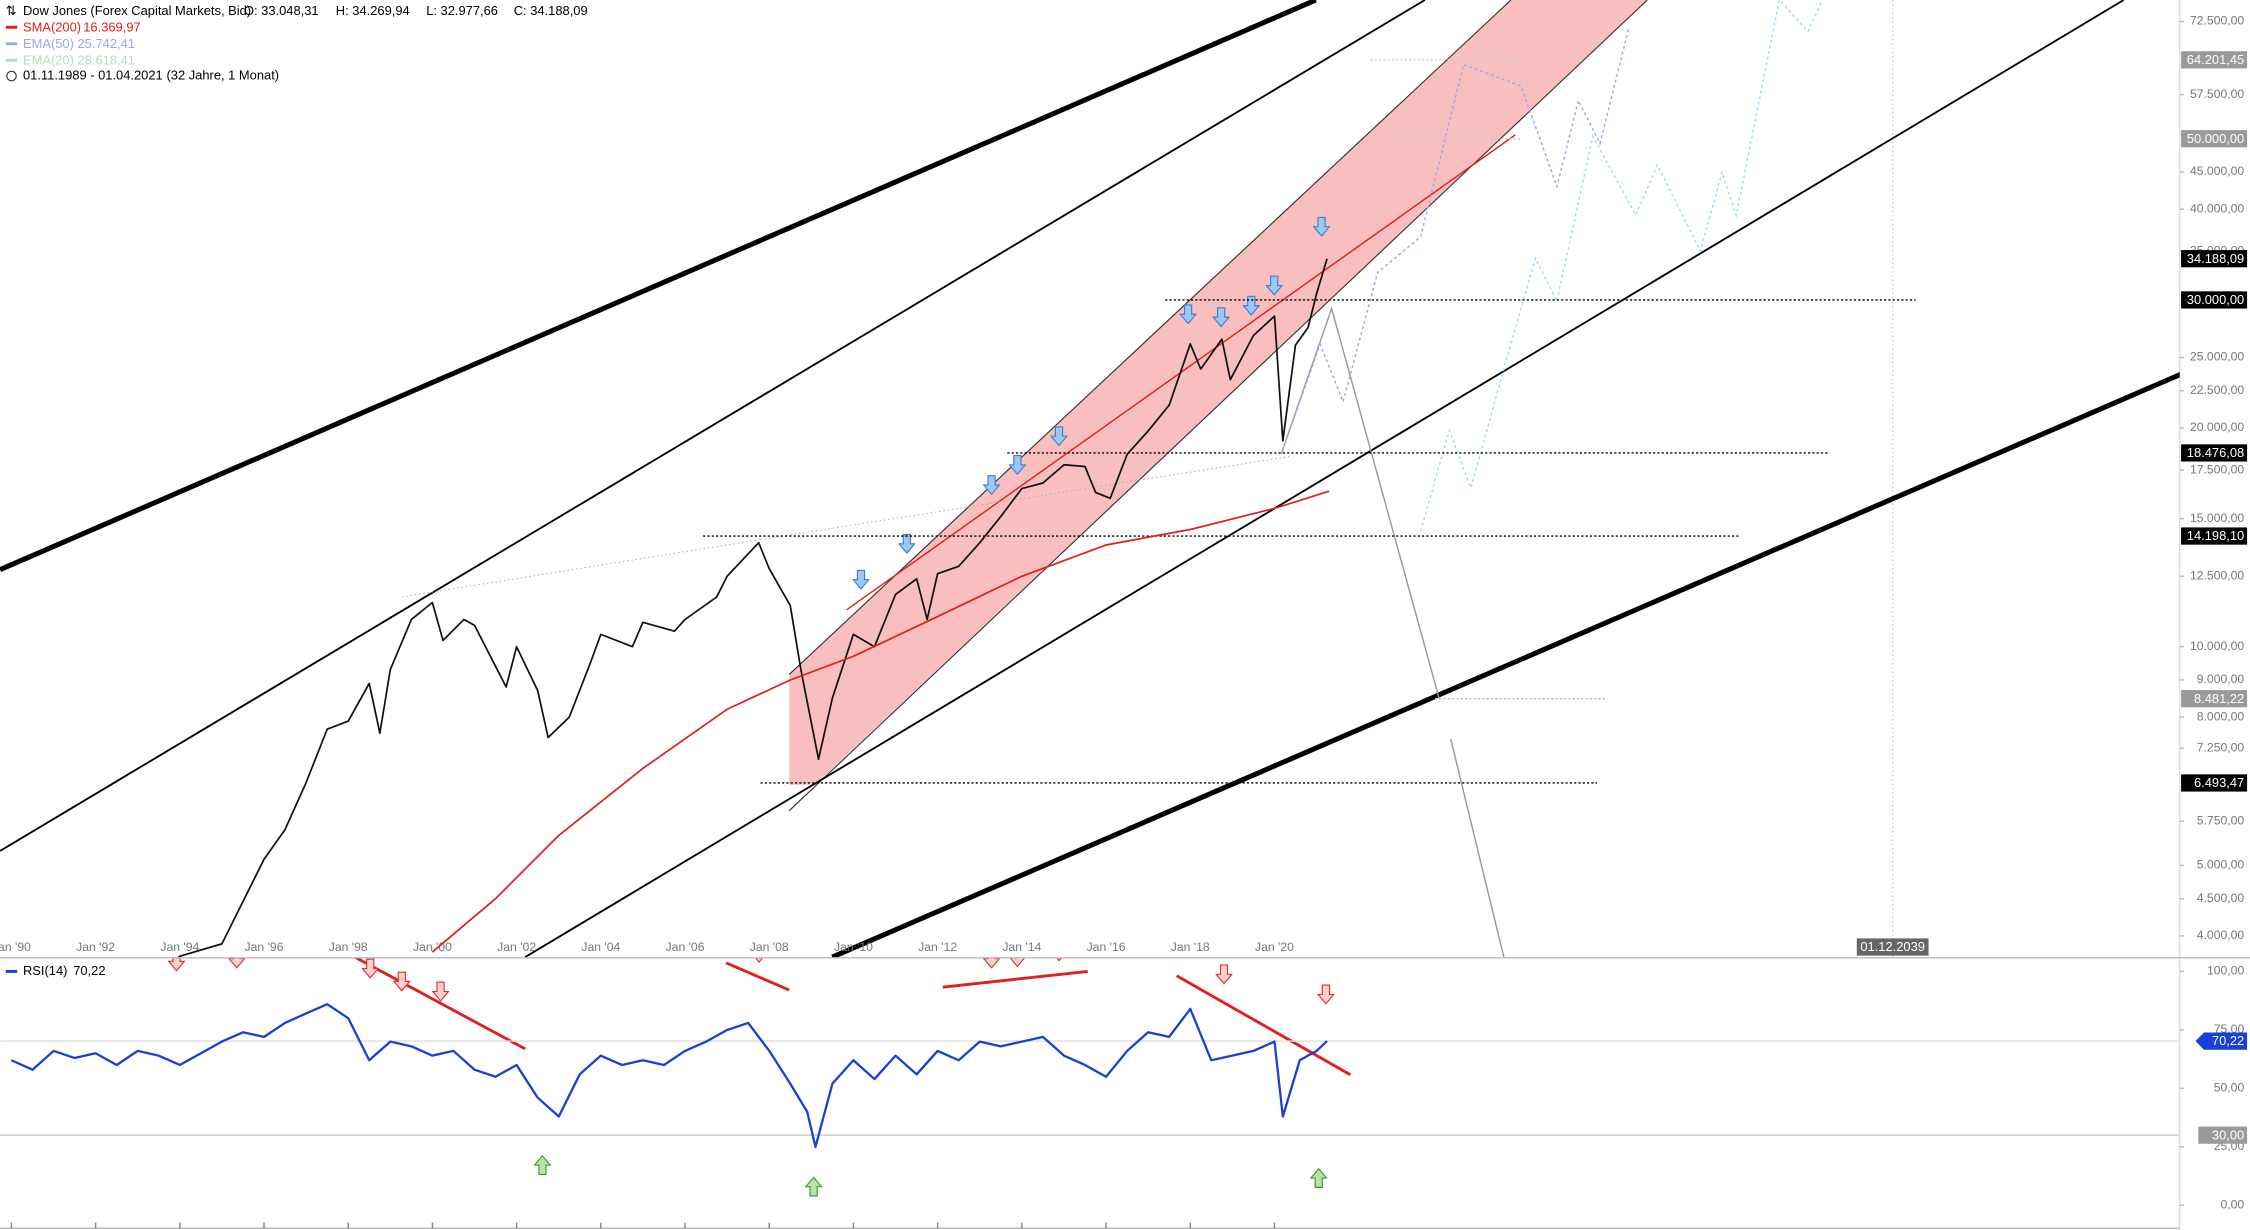  What do you see at coordinates (45, 970) in the screenshot?
I see `rsi-name: RSI(14)` at bounding box center [45, 970].